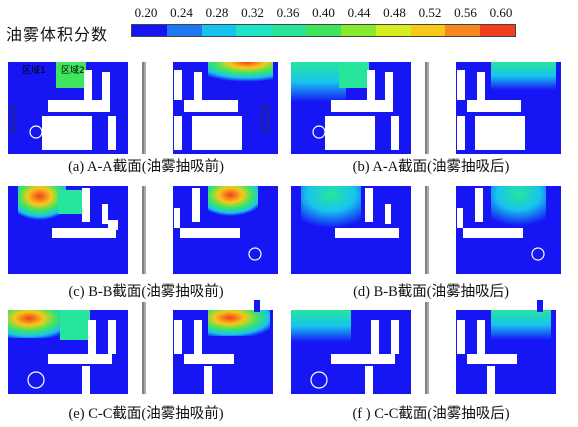 Image resolution: width=578 pixels, height=427 pixels. I want to click on color-legend-bar, so click(323, 30).